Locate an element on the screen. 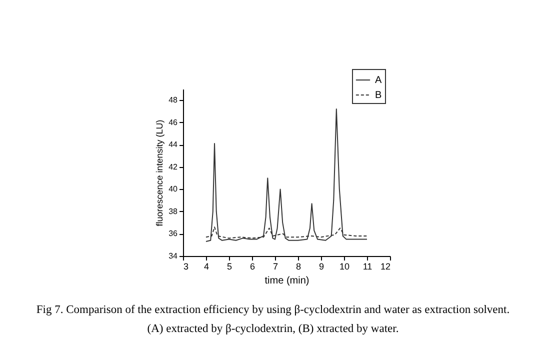 This screenshot has width=547, height=342. y-tick-label: 36 is located at coordinates (173, 233).